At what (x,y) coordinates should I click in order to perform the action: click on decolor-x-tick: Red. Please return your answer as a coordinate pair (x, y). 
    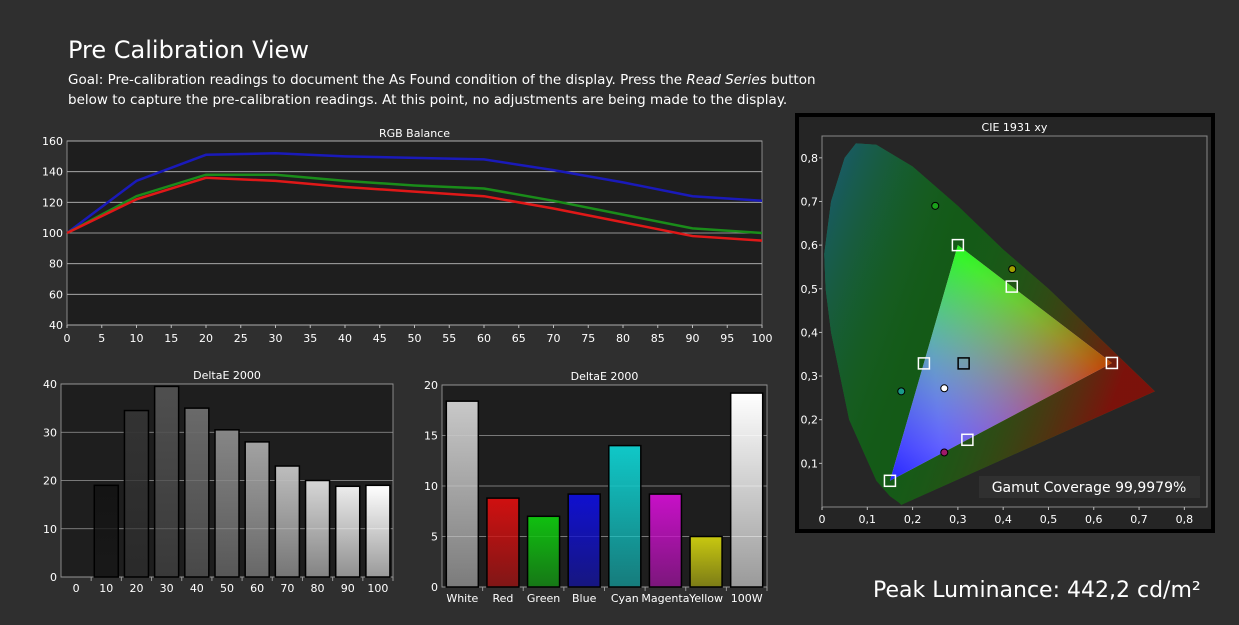
    Looking at the image, I should click on (502, 598).